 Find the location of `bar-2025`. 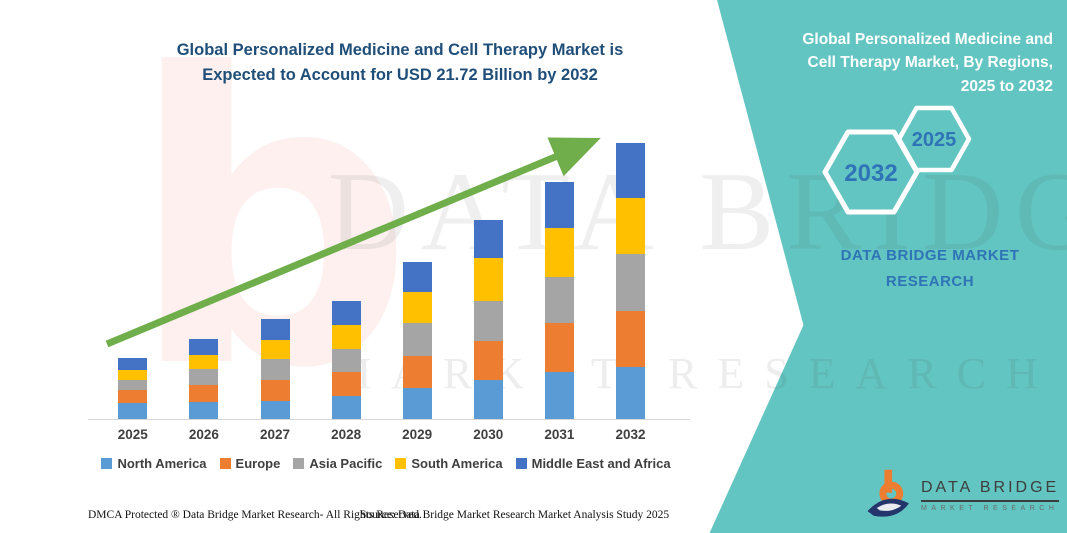

bar-2025 is located at coordinates (133, 388).